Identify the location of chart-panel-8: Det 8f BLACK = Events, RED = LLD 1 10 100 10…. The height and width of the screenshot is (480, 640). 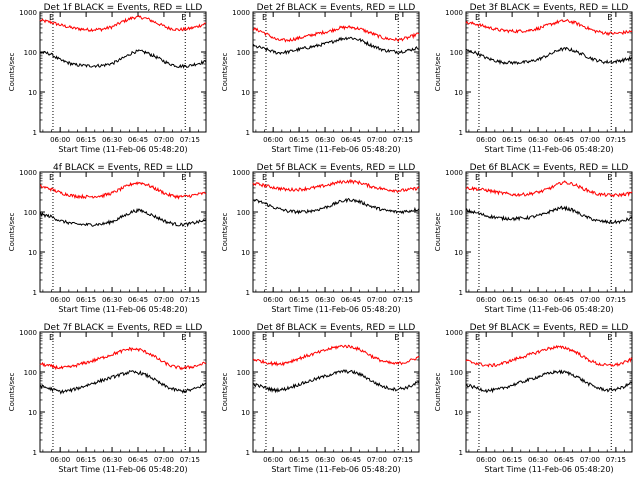
(320, 398).